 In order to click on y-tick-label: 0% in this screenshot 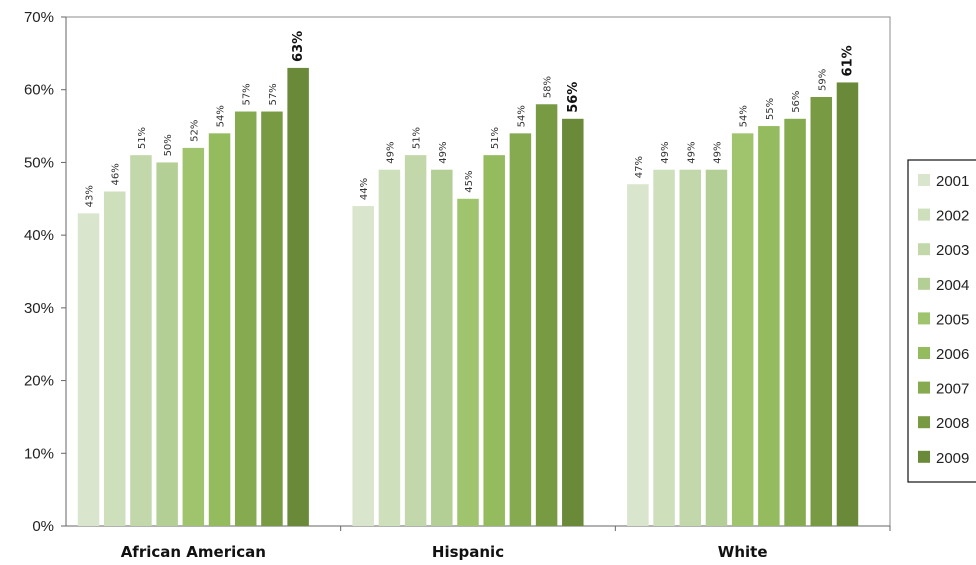, I will do `click(43, 526)`.